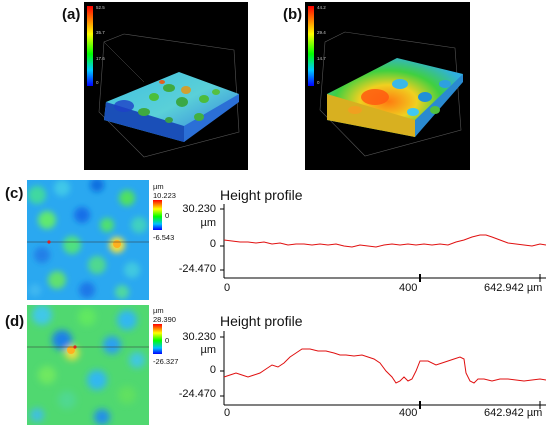 This screenshot has height=430, width=550. Describe the element at coordinates (100, 58) in the screenshot. I see `panel-a-scale-tick-3: 17.6` at that location.